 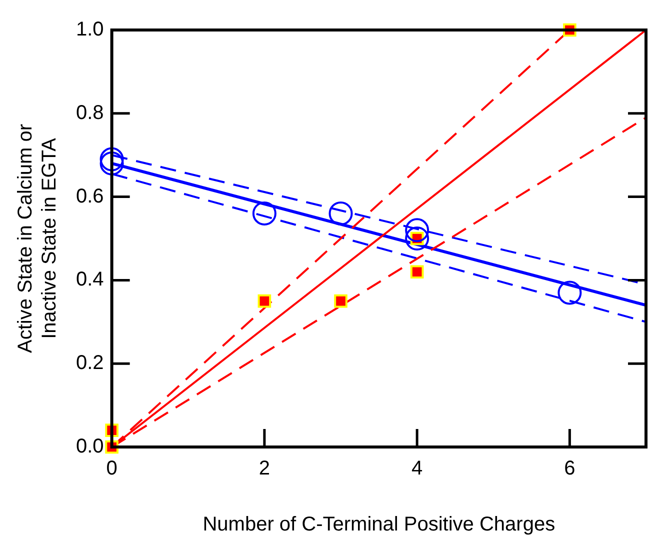 What do you see at coordinates (90, 196) in the screenshot?
I see `y-tick-label: 0.6` at bounding box center [90, 196].